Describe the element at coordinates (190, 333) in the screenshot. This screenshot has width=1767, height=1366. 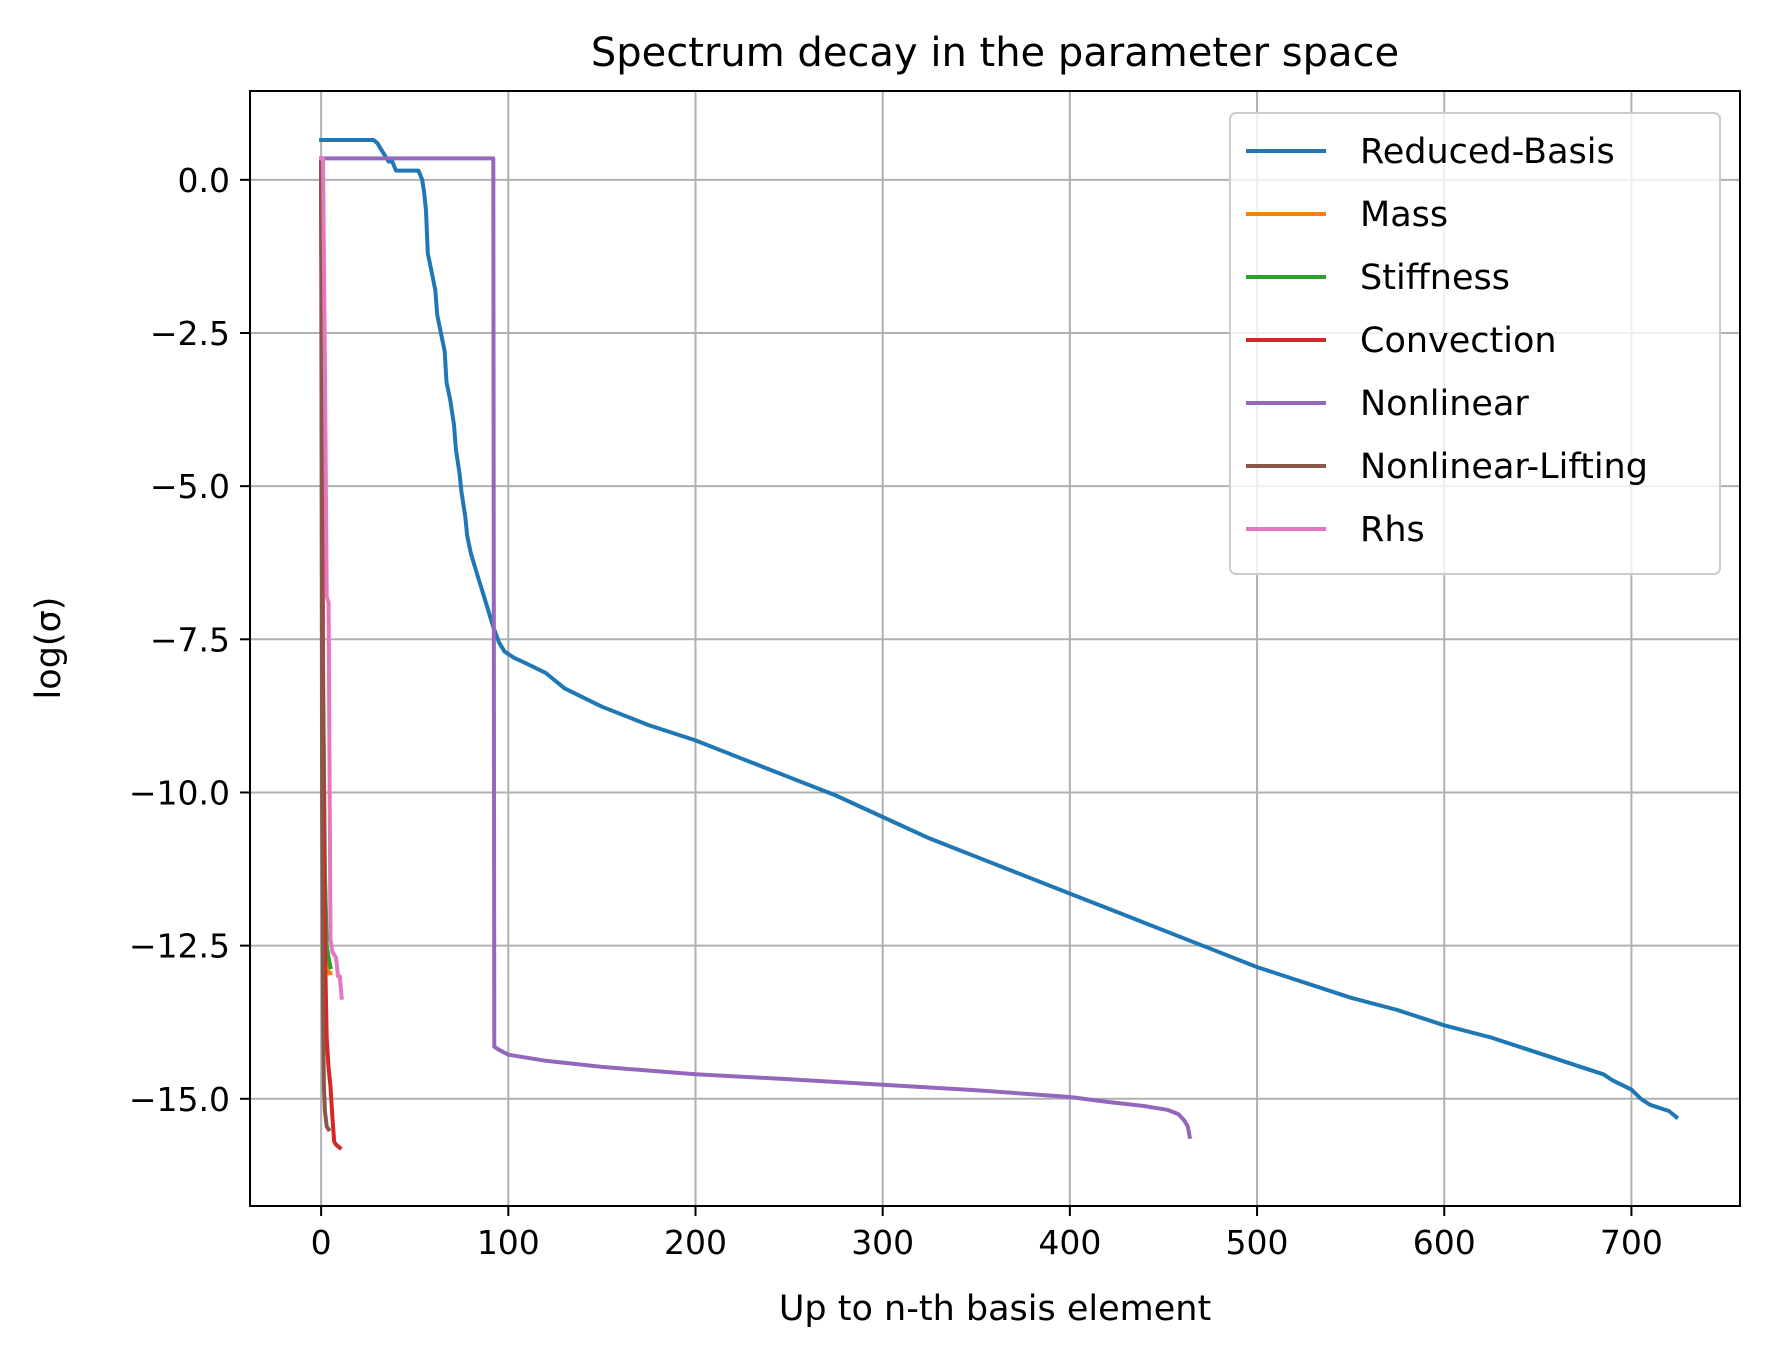
I see `y-tick-label: −2.5` at that location.